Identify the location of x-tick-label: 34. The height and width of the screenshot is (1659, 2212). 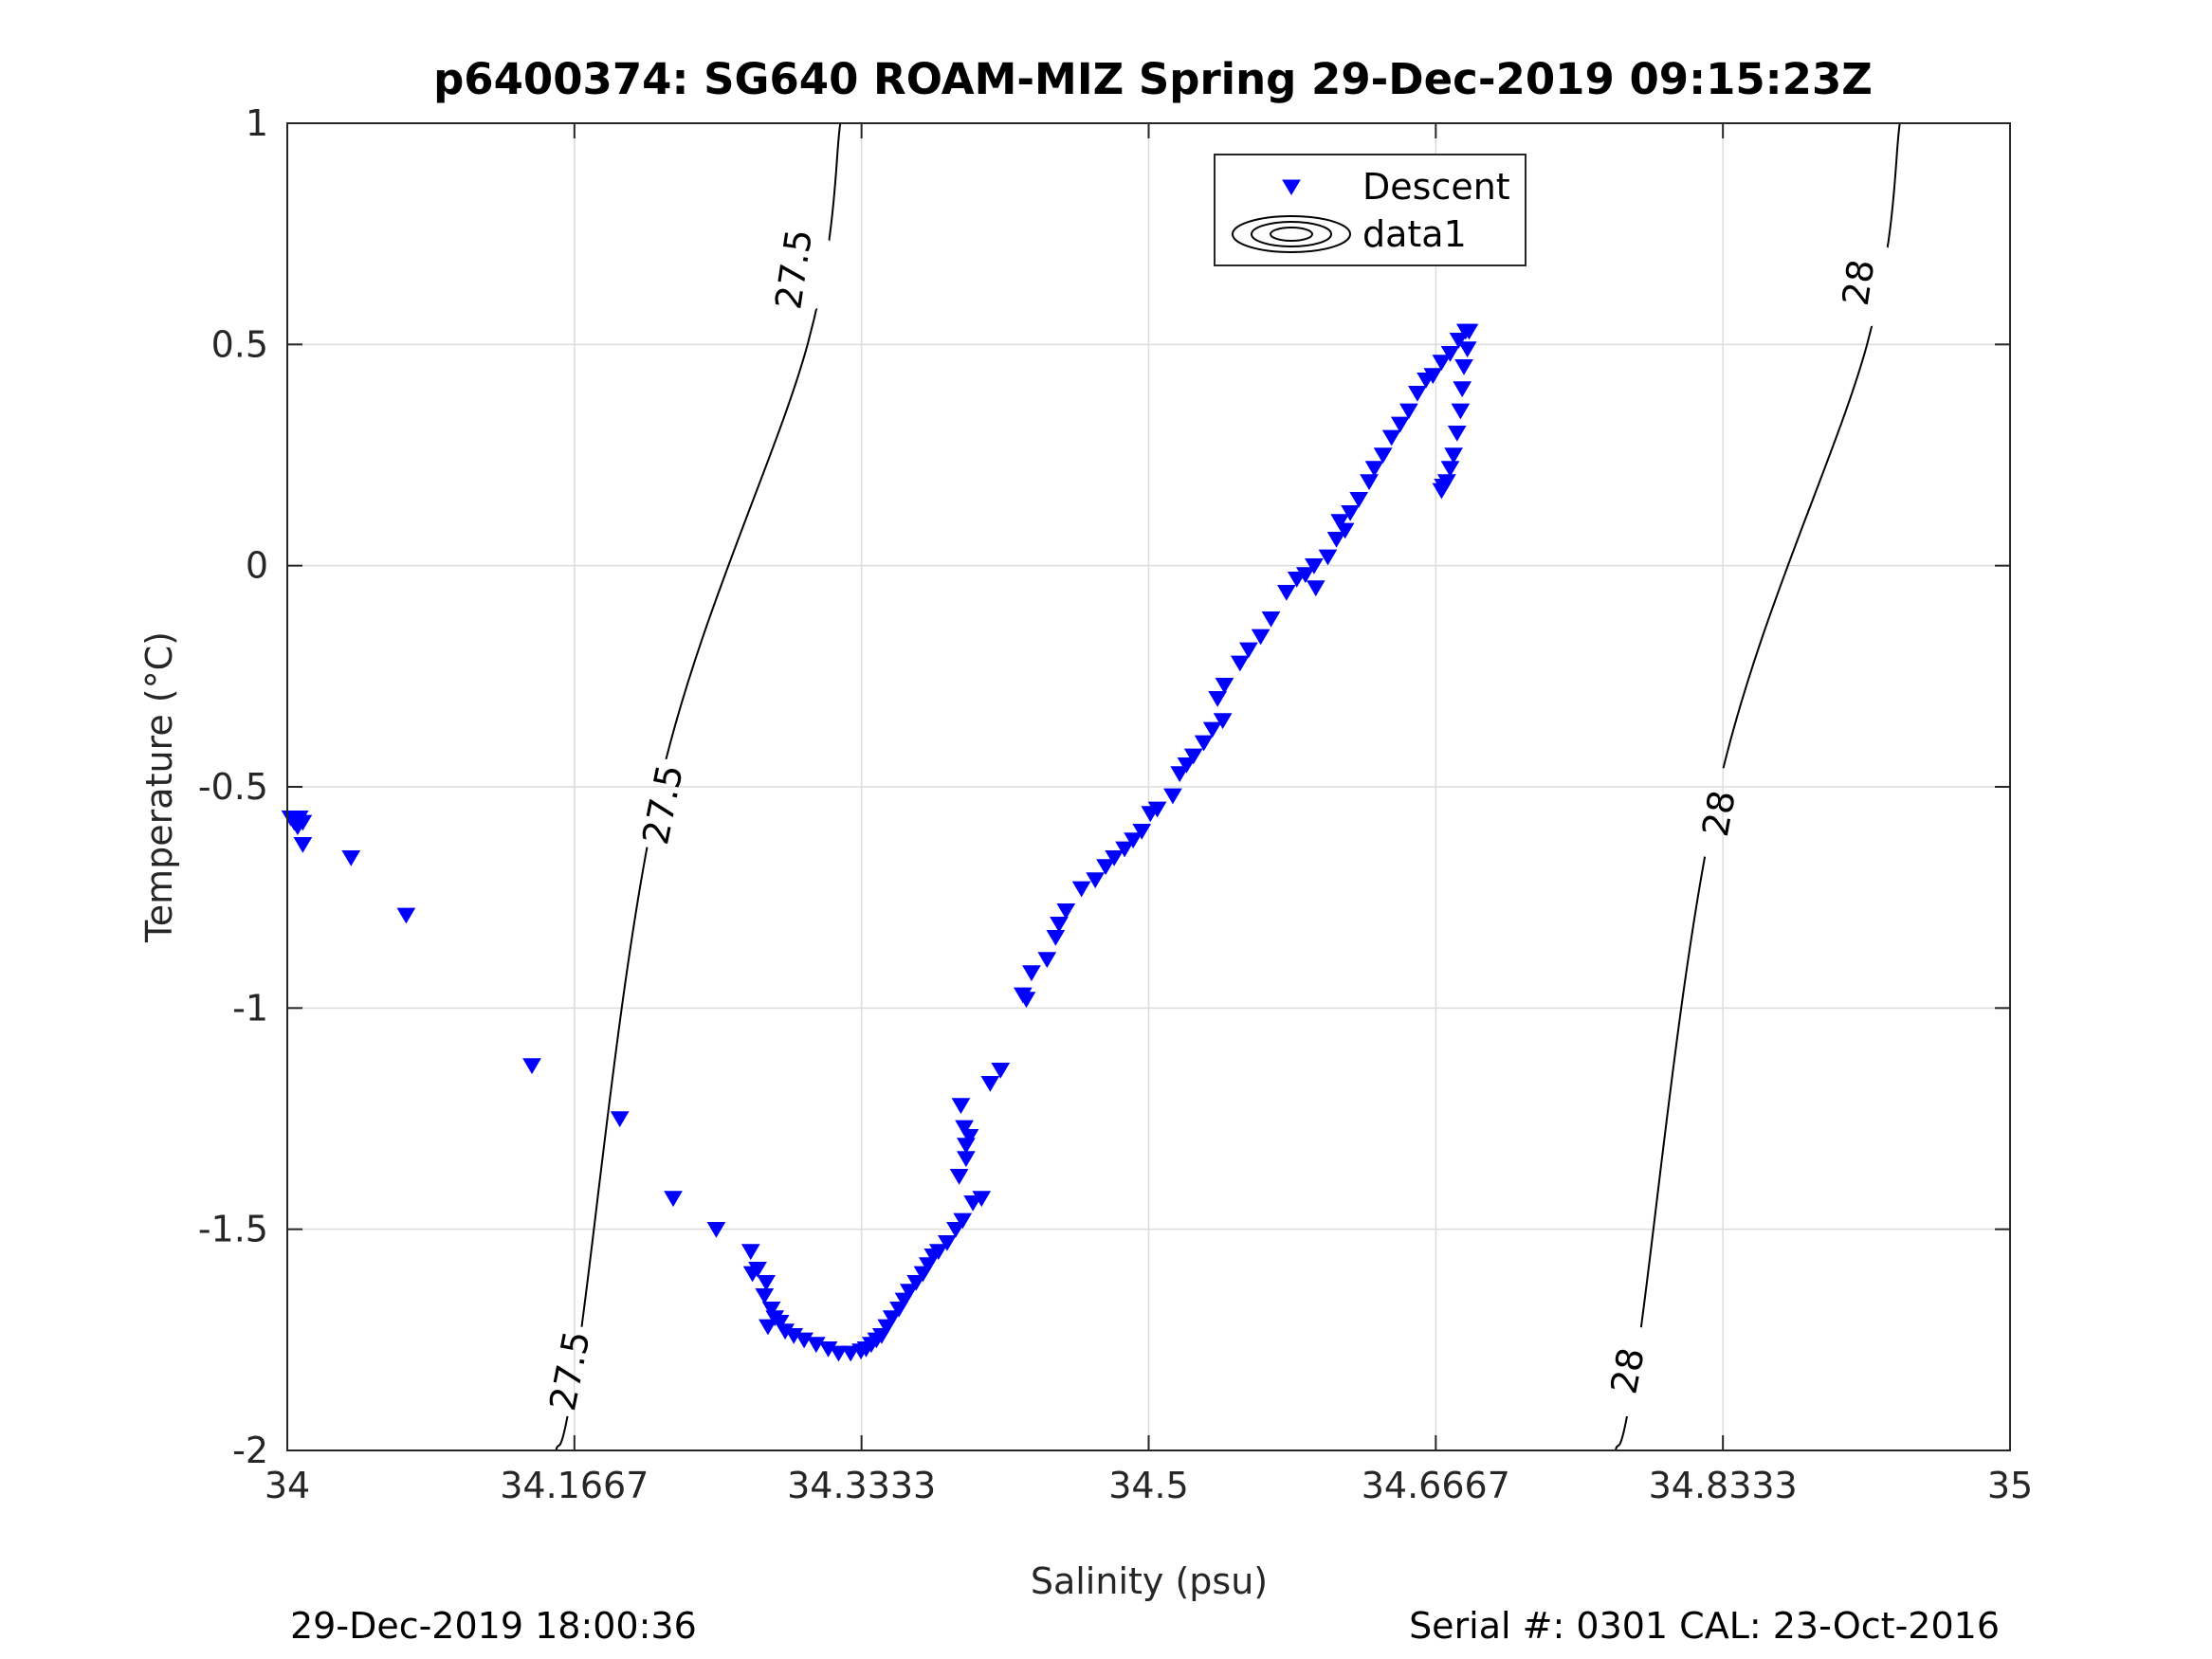
(287, 1485).